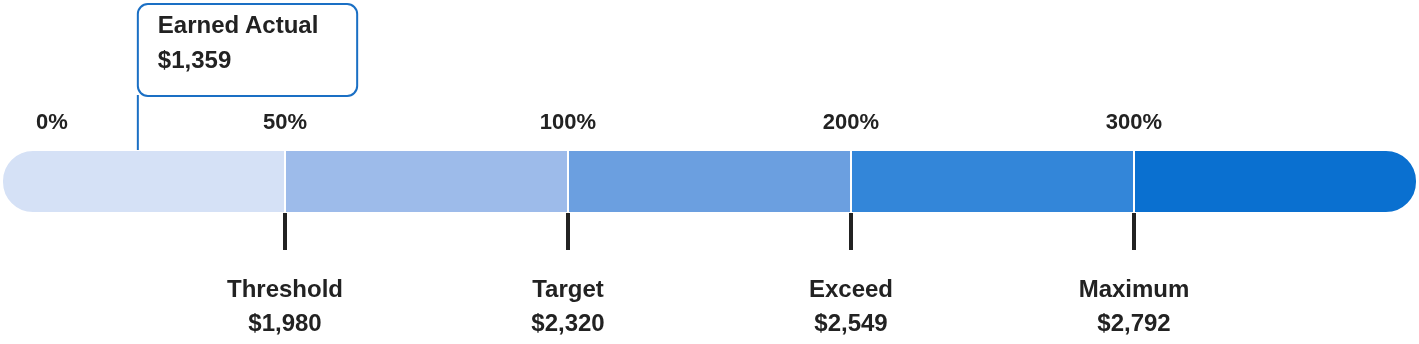 The width and height of the screenshot is (1419, 344). I want to click on ref-line-label: Threshold $1,980, so click(285, 305).